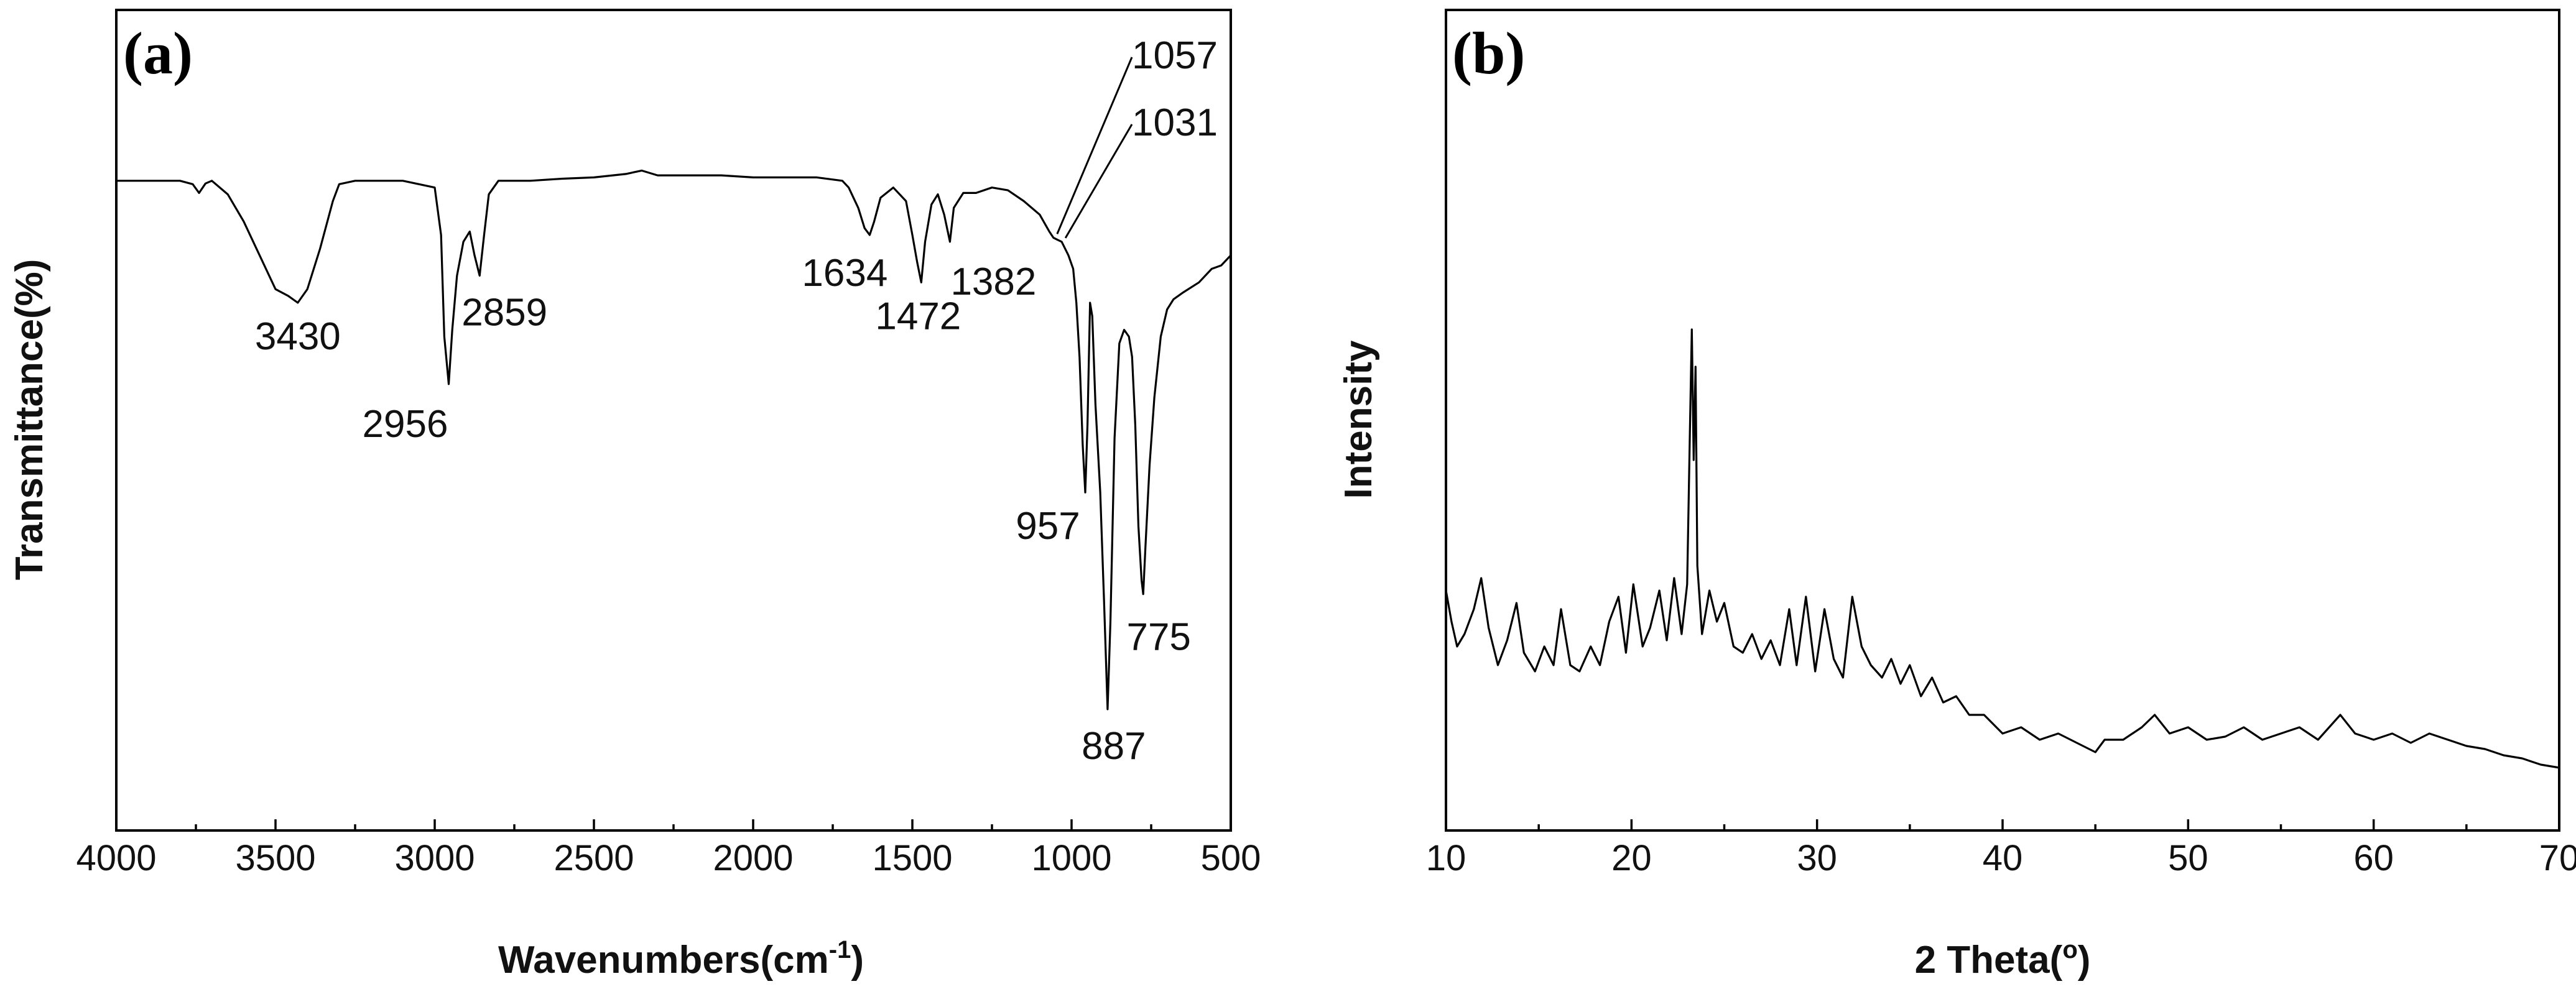 This screenshot has width=2576, height=989. What do you see at coordinates (1231, 858) in the screenshot?
I see `panel-a-x-tick-label: 500` at bounding box center [1231, 858].